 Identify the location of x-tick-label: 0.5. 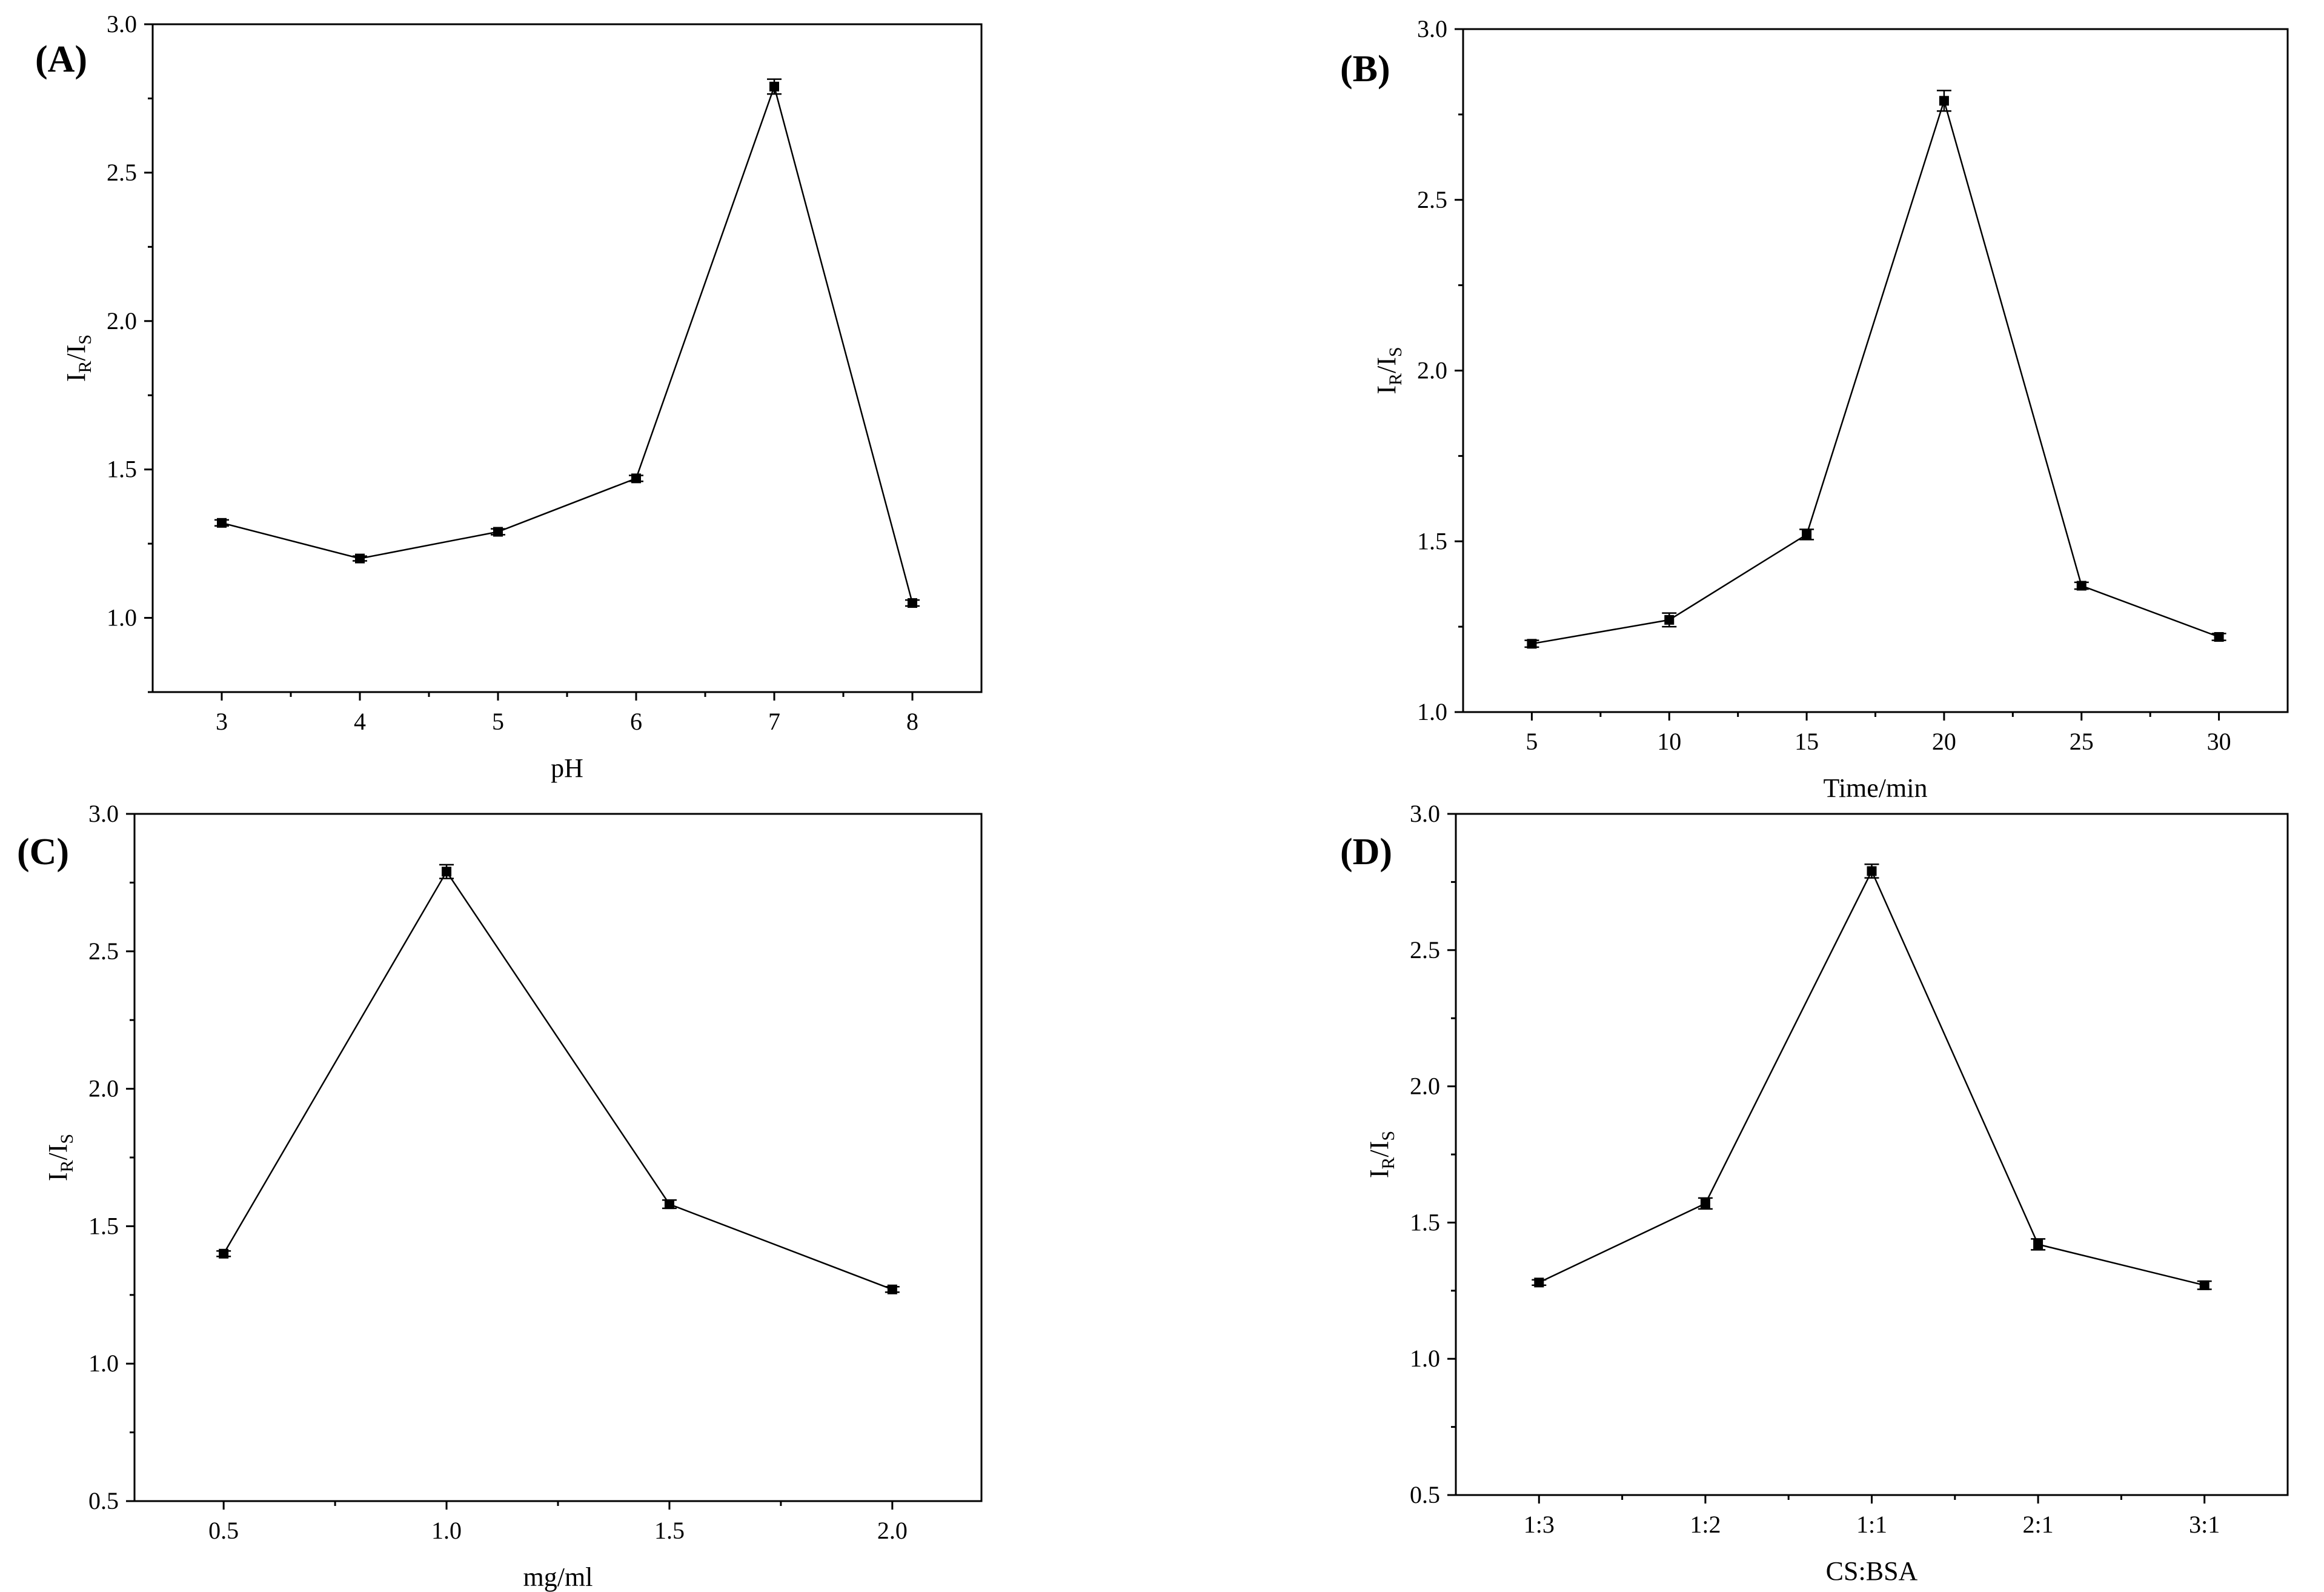
(224, 1530).